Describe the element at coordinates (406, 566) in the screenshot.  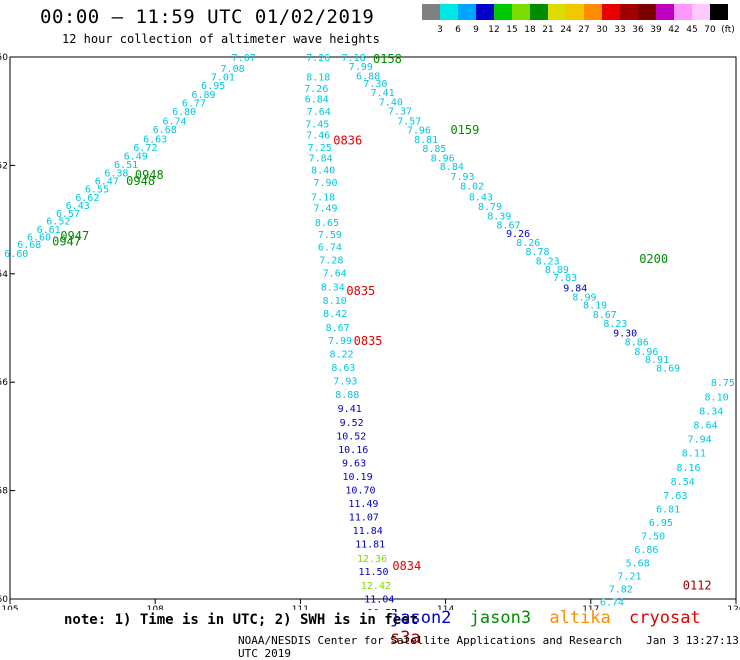
I see `pass-time-label: 0834` at that location.